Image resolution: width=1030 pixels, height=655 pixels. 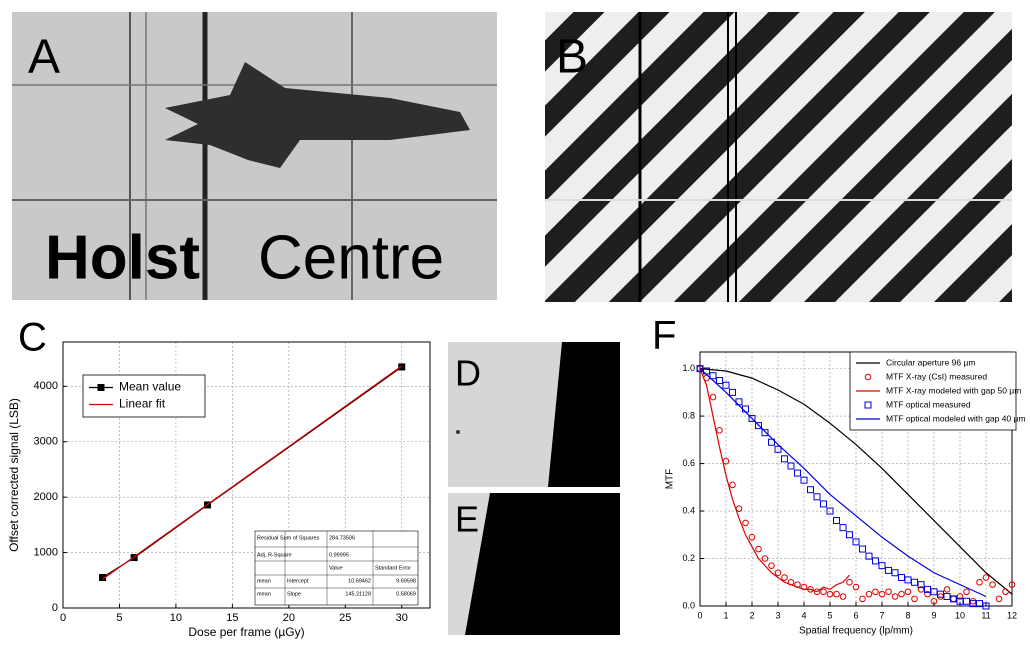 I want to click on panel-label: C, so click(x=32, y=338).